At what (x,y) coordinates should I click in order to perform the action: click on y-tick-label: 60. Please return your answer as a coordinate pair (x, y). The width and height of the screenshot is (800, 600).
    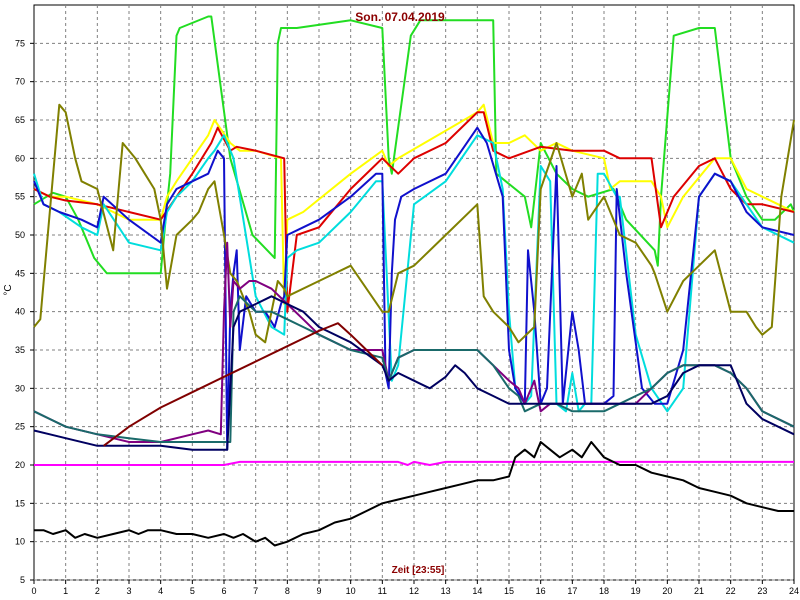
    Looking at the image, I should click on (20, 158).